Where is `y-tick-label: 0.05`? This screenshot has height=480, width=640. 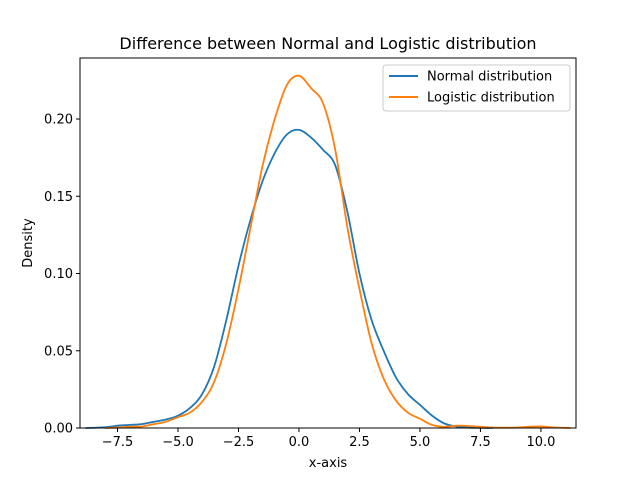
y-tick-label: 0.05 is located at coordinates (58, 351).